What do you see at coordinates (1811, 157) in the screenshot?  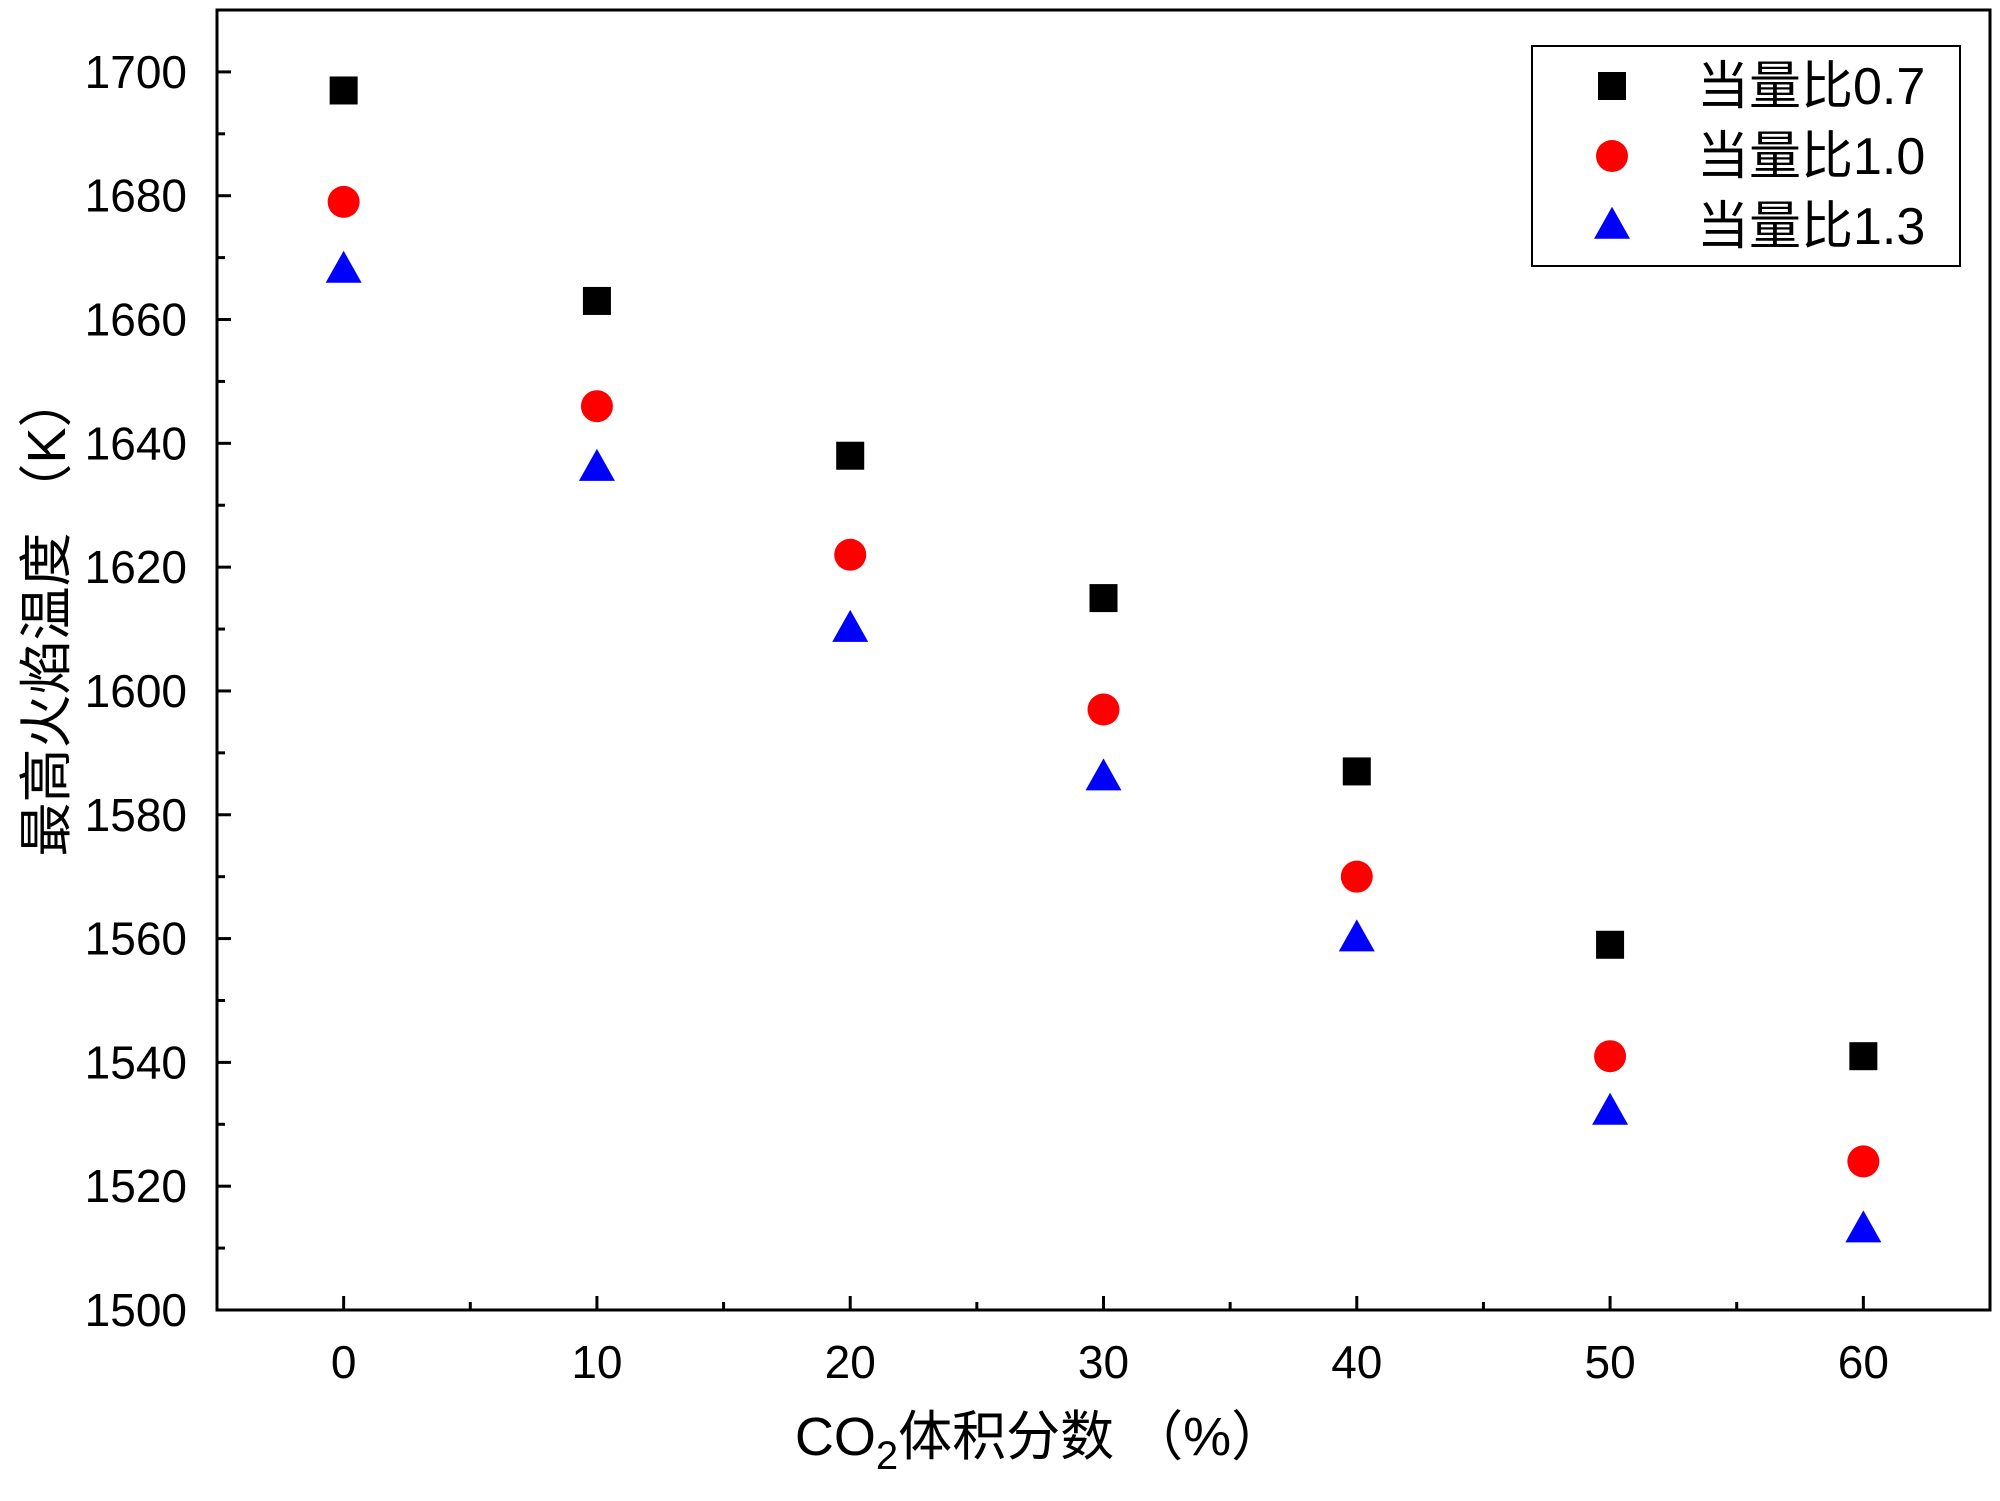 I see `legend-label: 当量比1.0` at bounding box center [1811, 157].